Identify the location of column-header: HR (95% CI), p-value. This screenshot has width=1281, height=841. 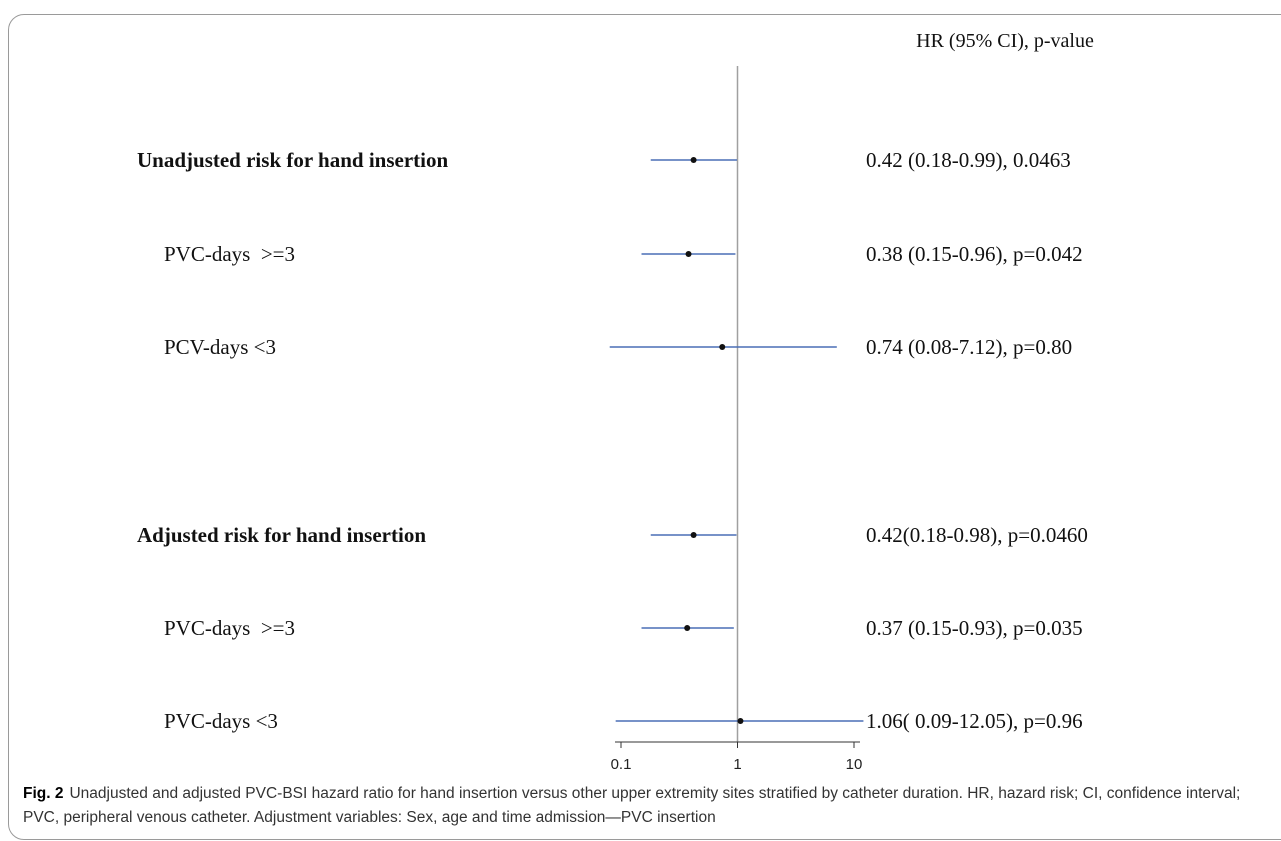
(1005, 41).